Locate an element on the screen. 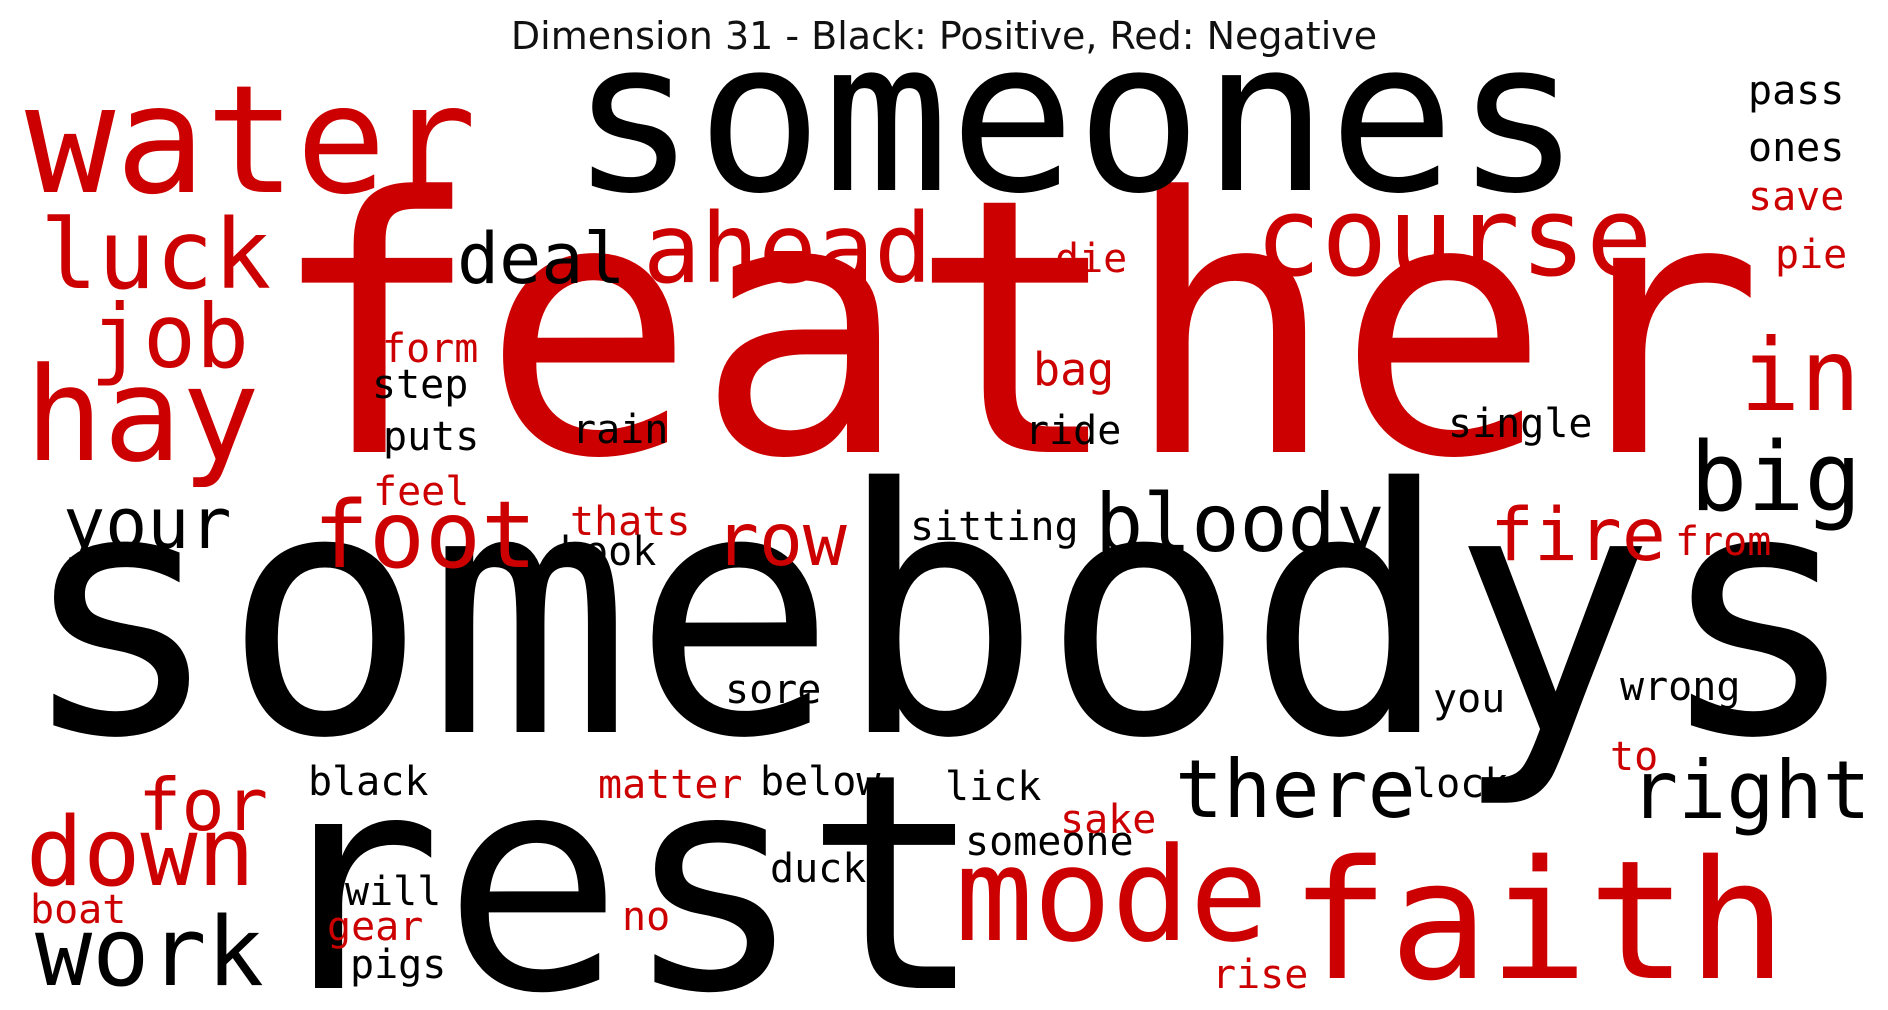 Image resolution: width=1888 pixels, height=1010 pixels. word-ahead: ahead is located at coordinates (787, 249).